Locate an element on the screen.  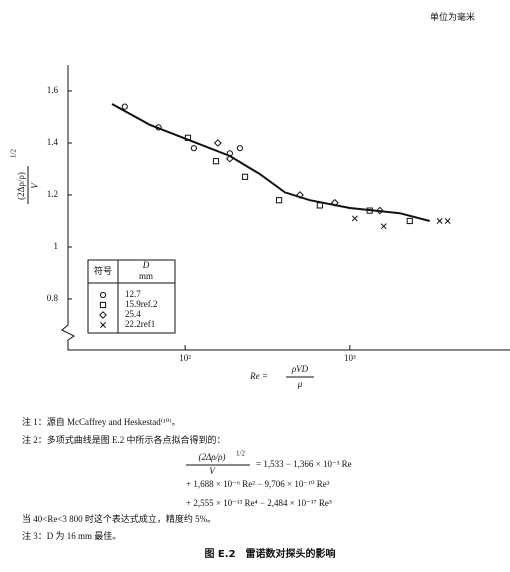
x-tick-label: 10² is located at coordinates (185, 358).